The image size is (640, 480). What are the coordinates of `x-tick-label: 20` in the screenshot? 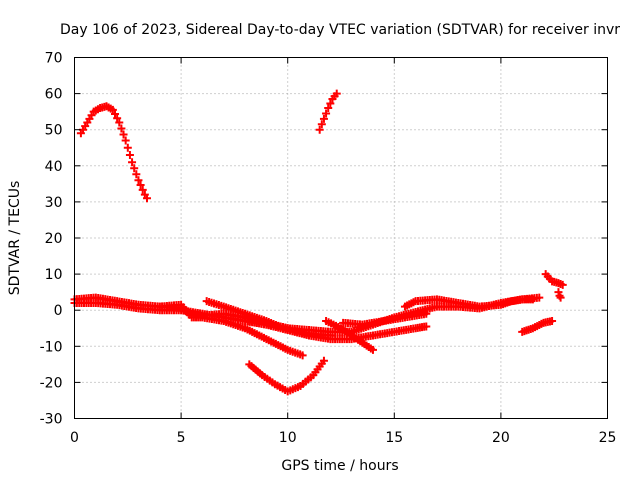 It's located at (501, 438).